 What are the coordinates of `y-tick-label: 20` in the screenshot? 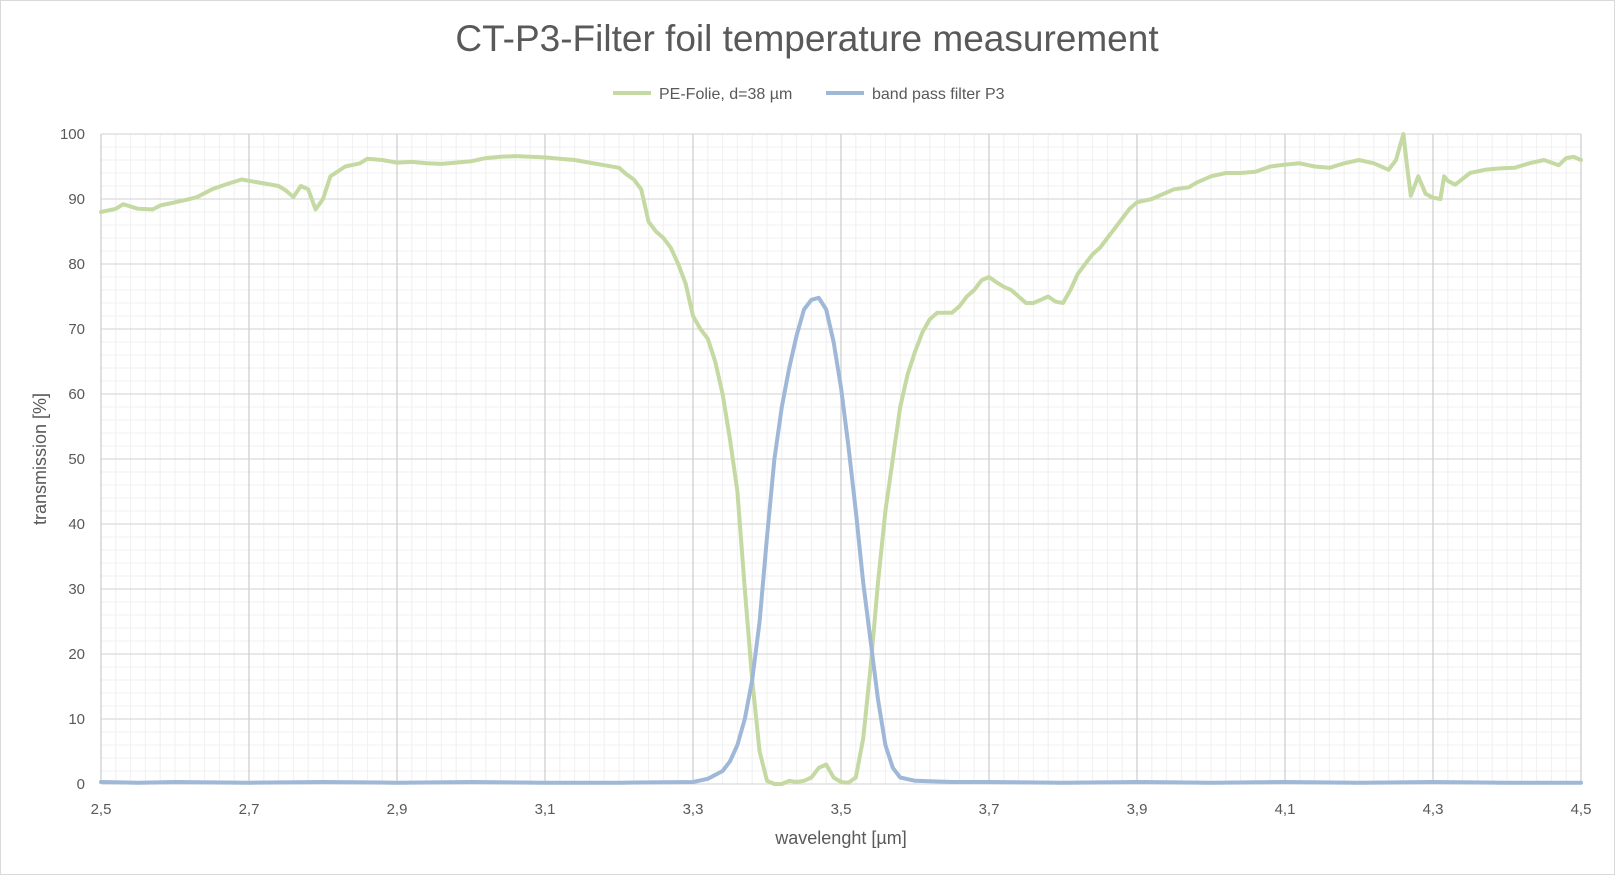 It's located at (76, 654).